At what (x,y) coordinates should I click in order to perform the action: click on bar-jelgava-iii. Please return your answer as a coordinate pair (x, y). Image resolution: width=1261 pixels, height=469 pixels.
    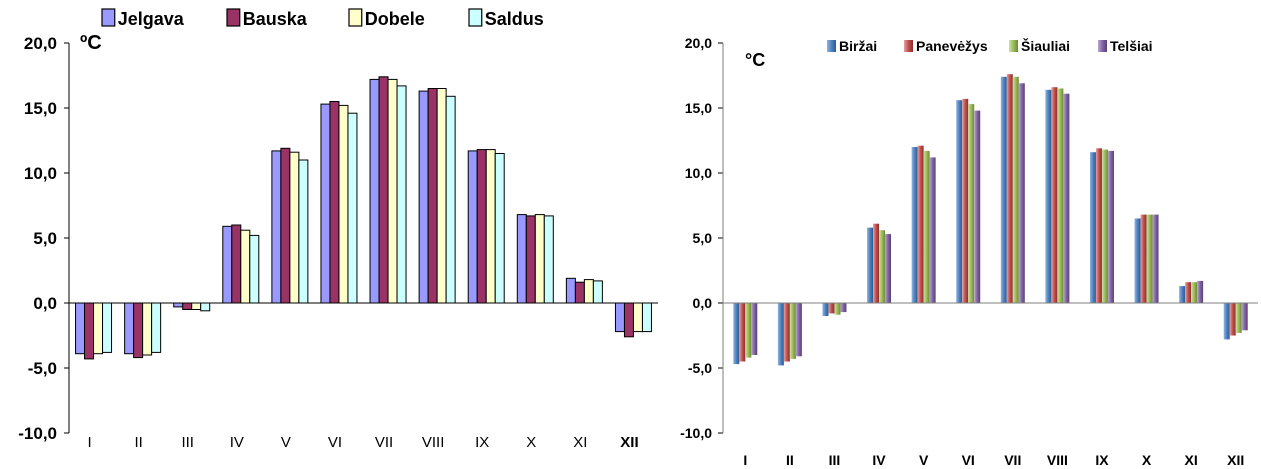
    Looking at the image, I should click on (178, 305).